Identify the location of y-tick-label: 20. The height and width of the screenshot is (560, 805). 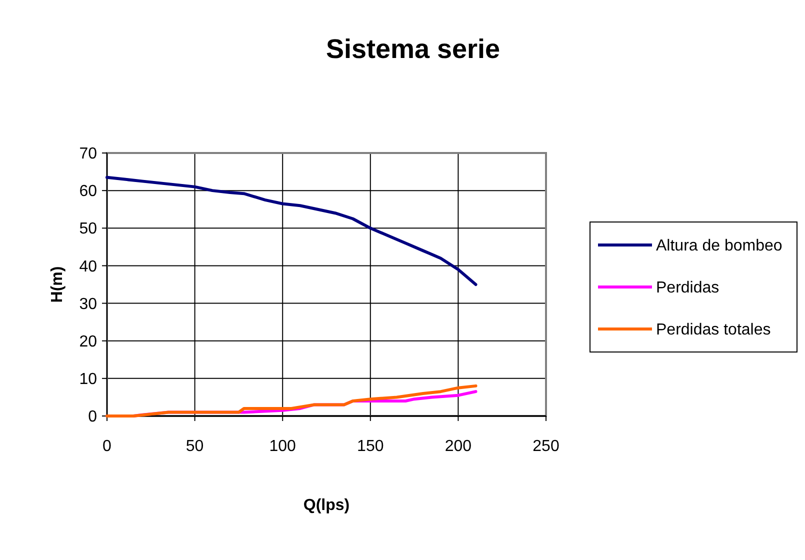
(88, 341).